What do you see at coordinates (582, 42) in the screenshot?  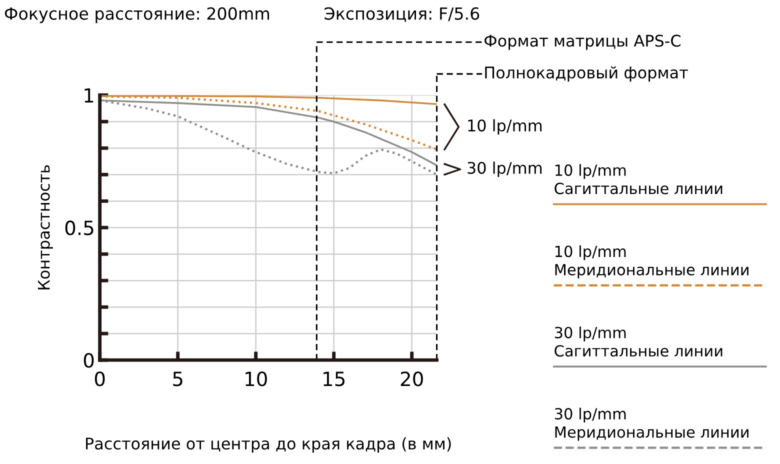 I see `ref-line-label: Формат матрицы APS-C` at bounding box center [582, 42].